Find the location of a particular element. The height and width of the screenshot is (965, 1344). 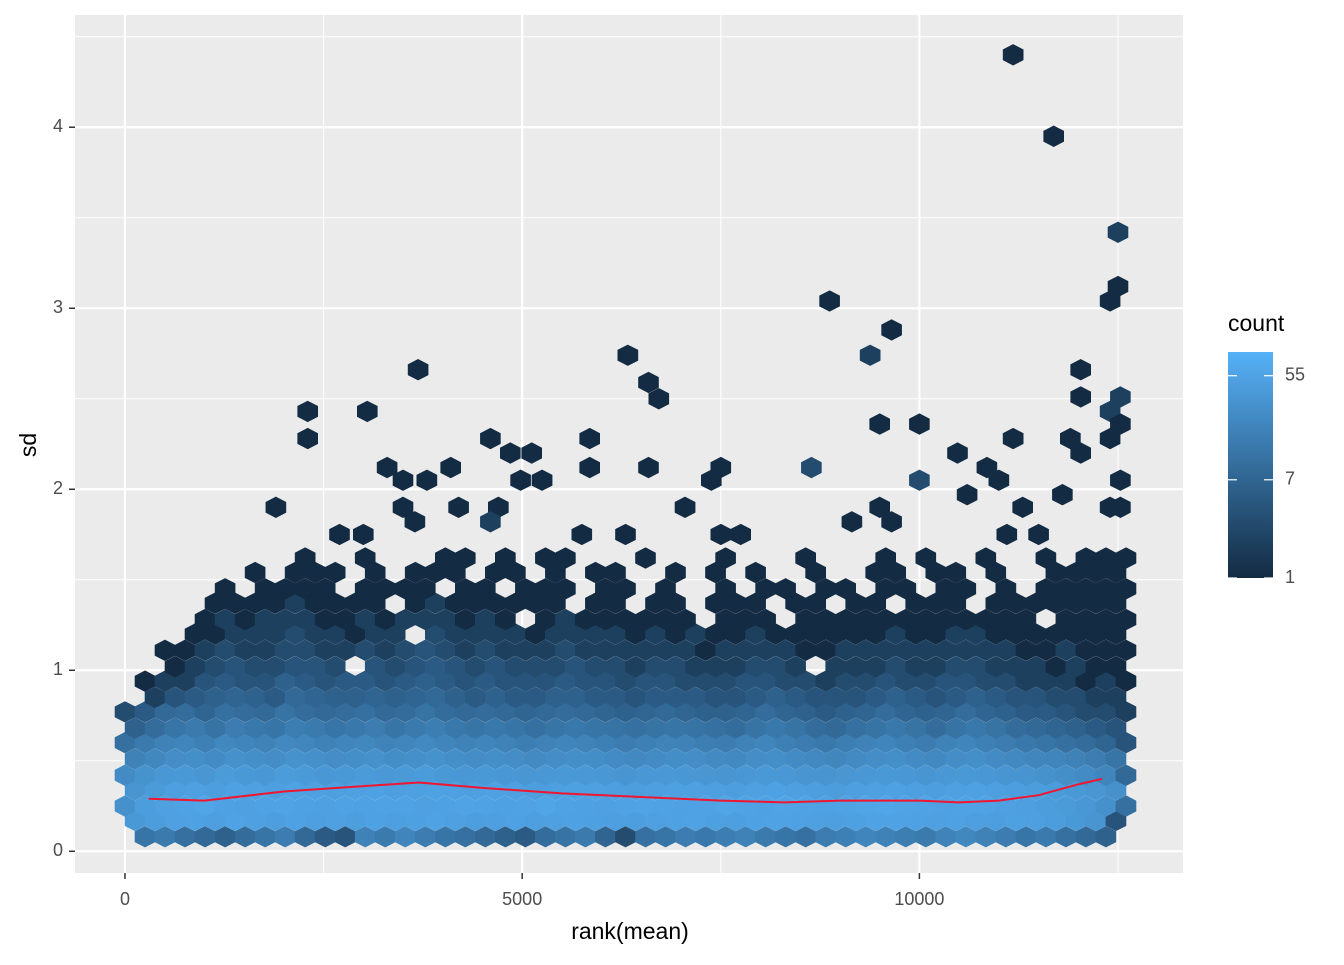

legend-label: 1 is located at coordinates (1290, 577).